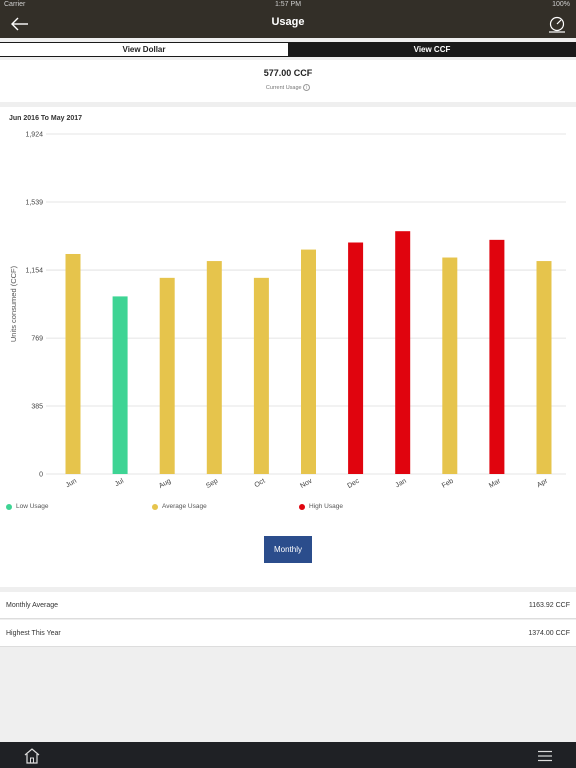  I want to click on home-button, so click(32, 755).